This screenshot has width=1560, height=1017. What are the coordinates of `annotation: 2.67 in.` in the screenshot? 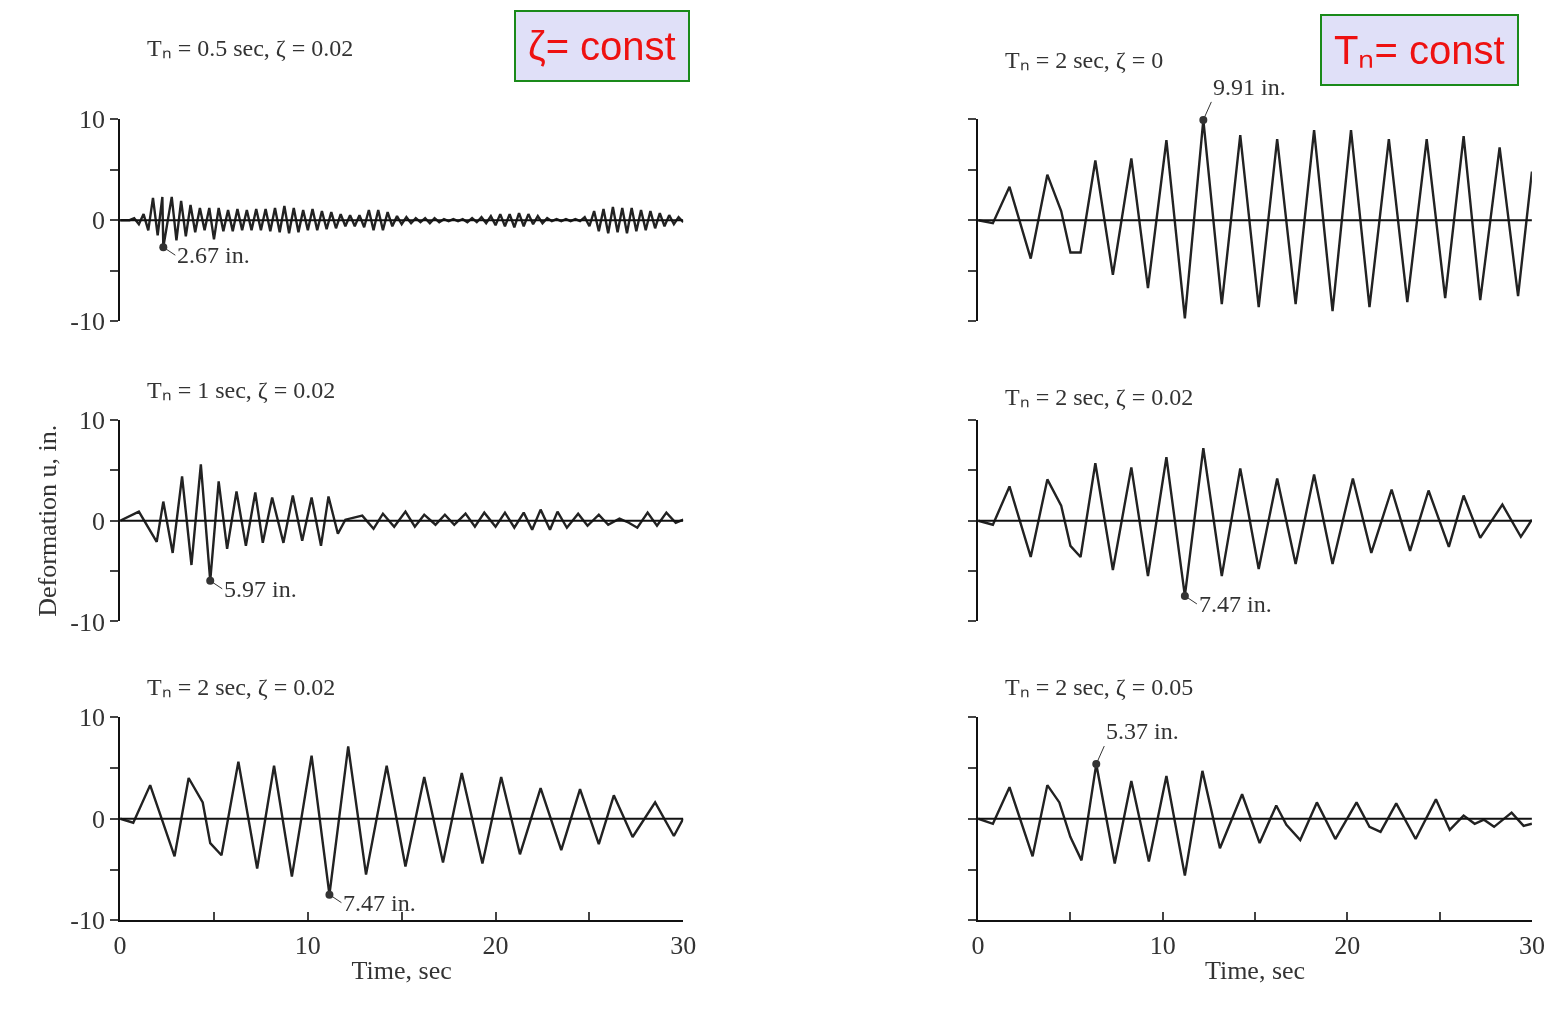 It's located at (213, 255).